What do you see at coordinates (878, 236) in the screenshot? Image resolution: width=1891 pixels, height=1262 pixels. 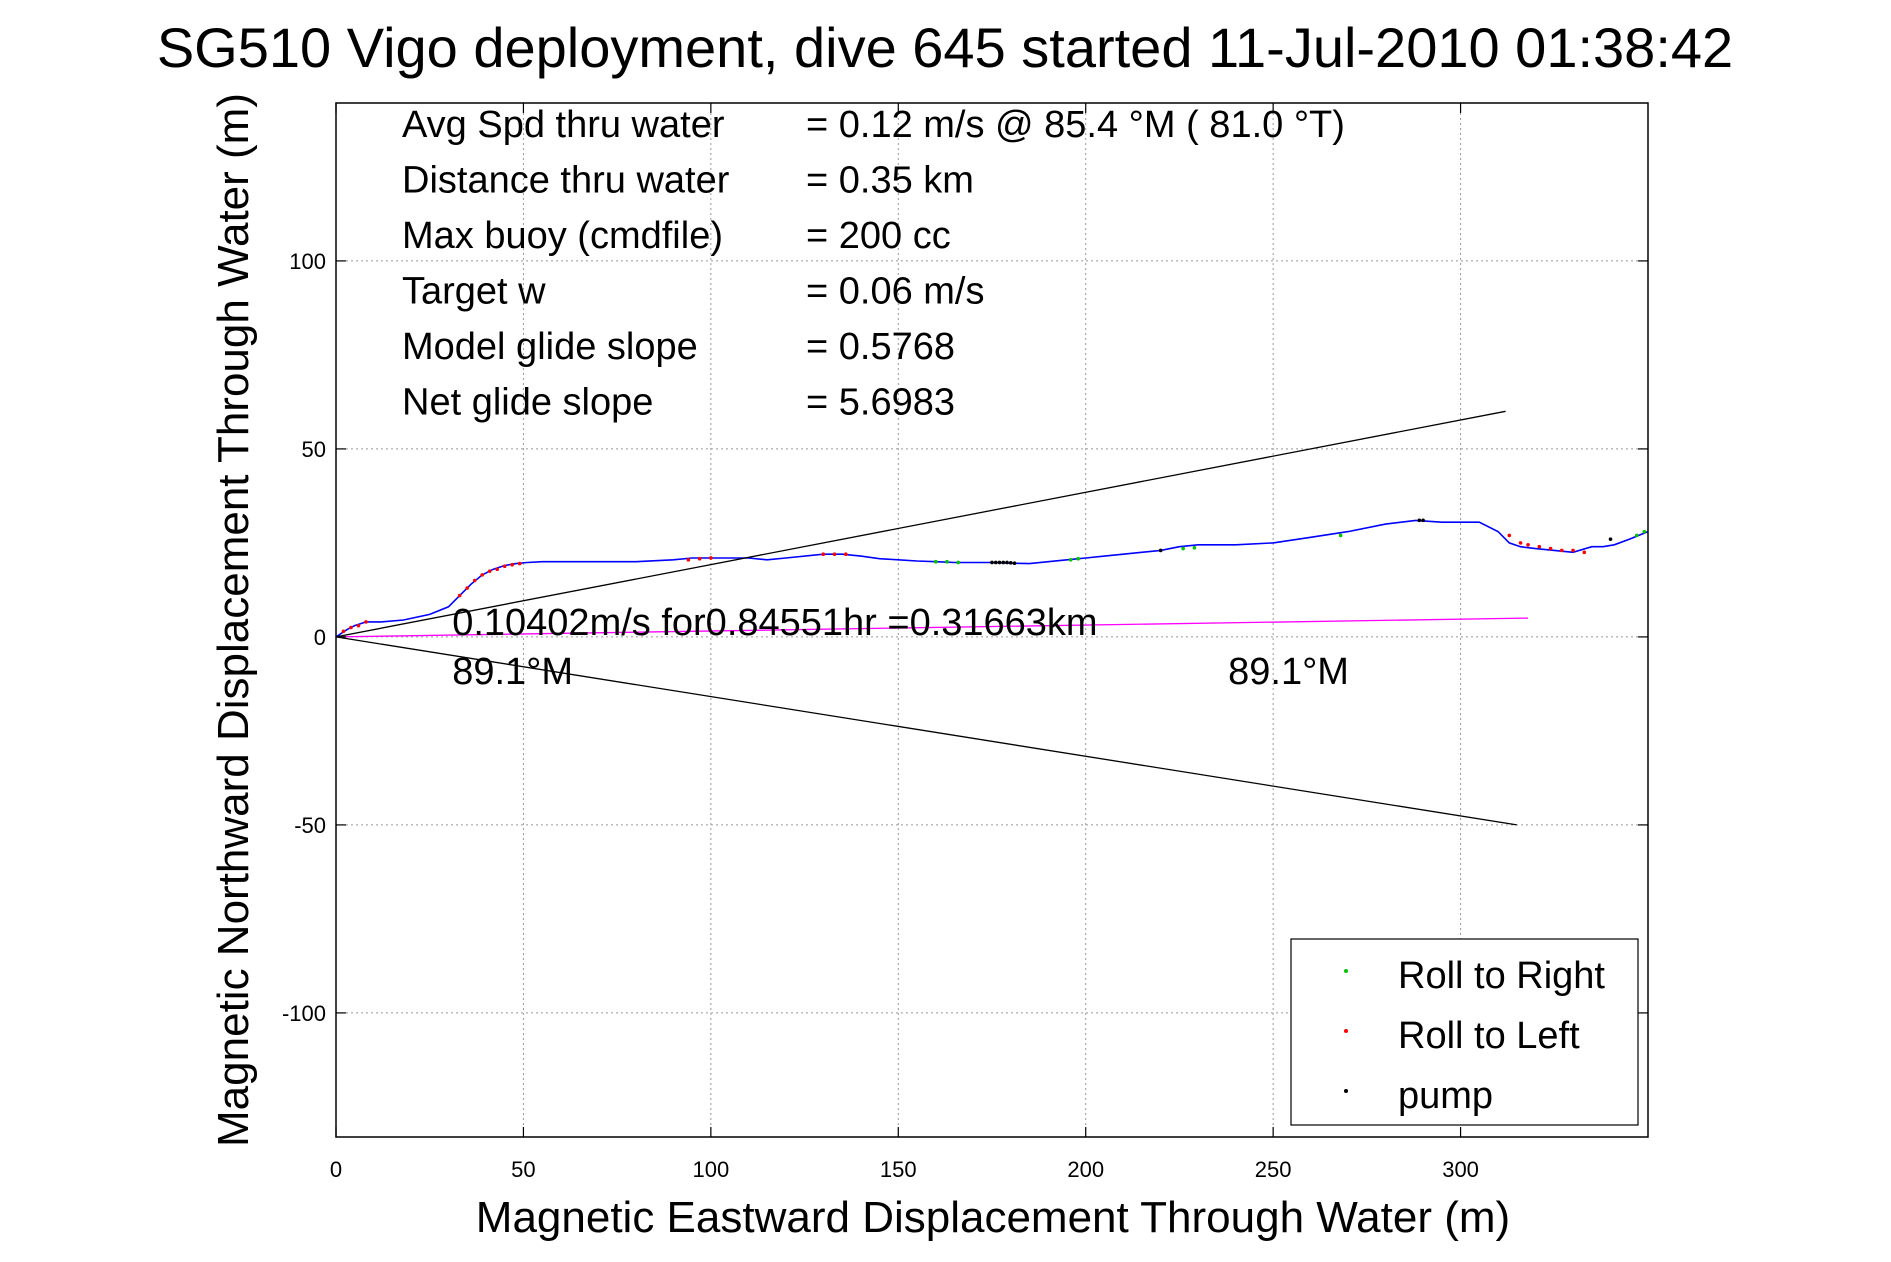 I see `stat-value: = 200 cc` at bounding box center [878, 236].